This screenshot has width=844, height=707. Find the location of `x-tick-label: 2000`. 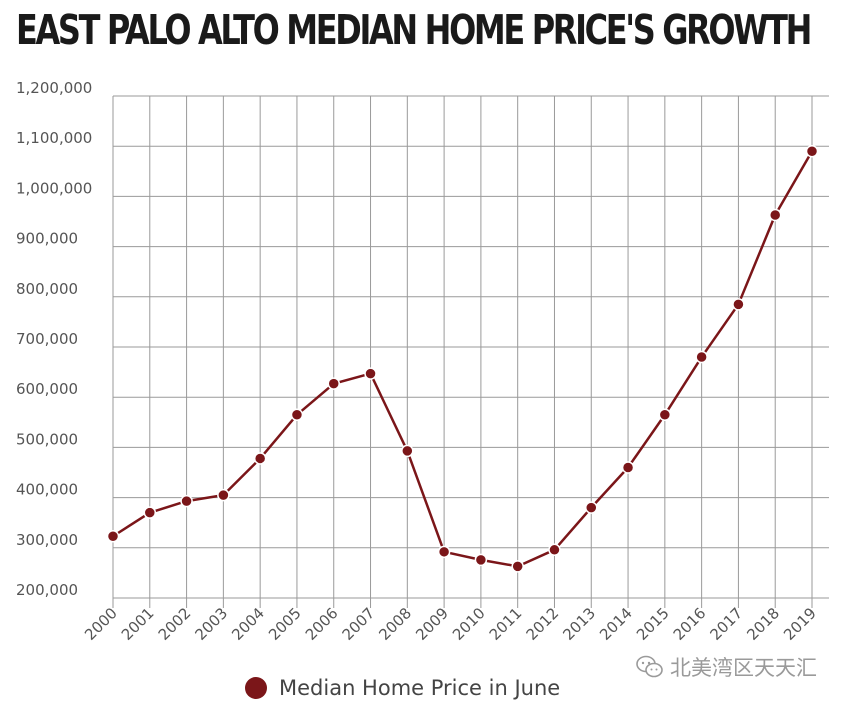

x-tick-label: 2000 is located at coordinates (101, 624).